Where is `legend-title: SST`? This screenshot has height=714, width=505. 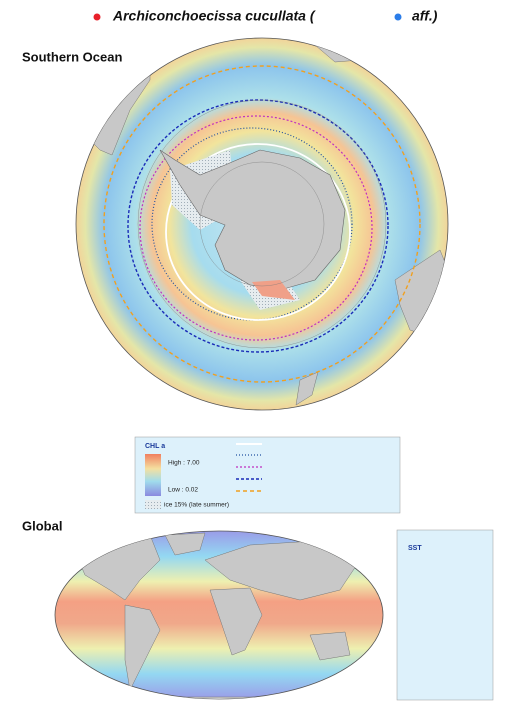
legend-title: SST is located at coordinates (415, 548).